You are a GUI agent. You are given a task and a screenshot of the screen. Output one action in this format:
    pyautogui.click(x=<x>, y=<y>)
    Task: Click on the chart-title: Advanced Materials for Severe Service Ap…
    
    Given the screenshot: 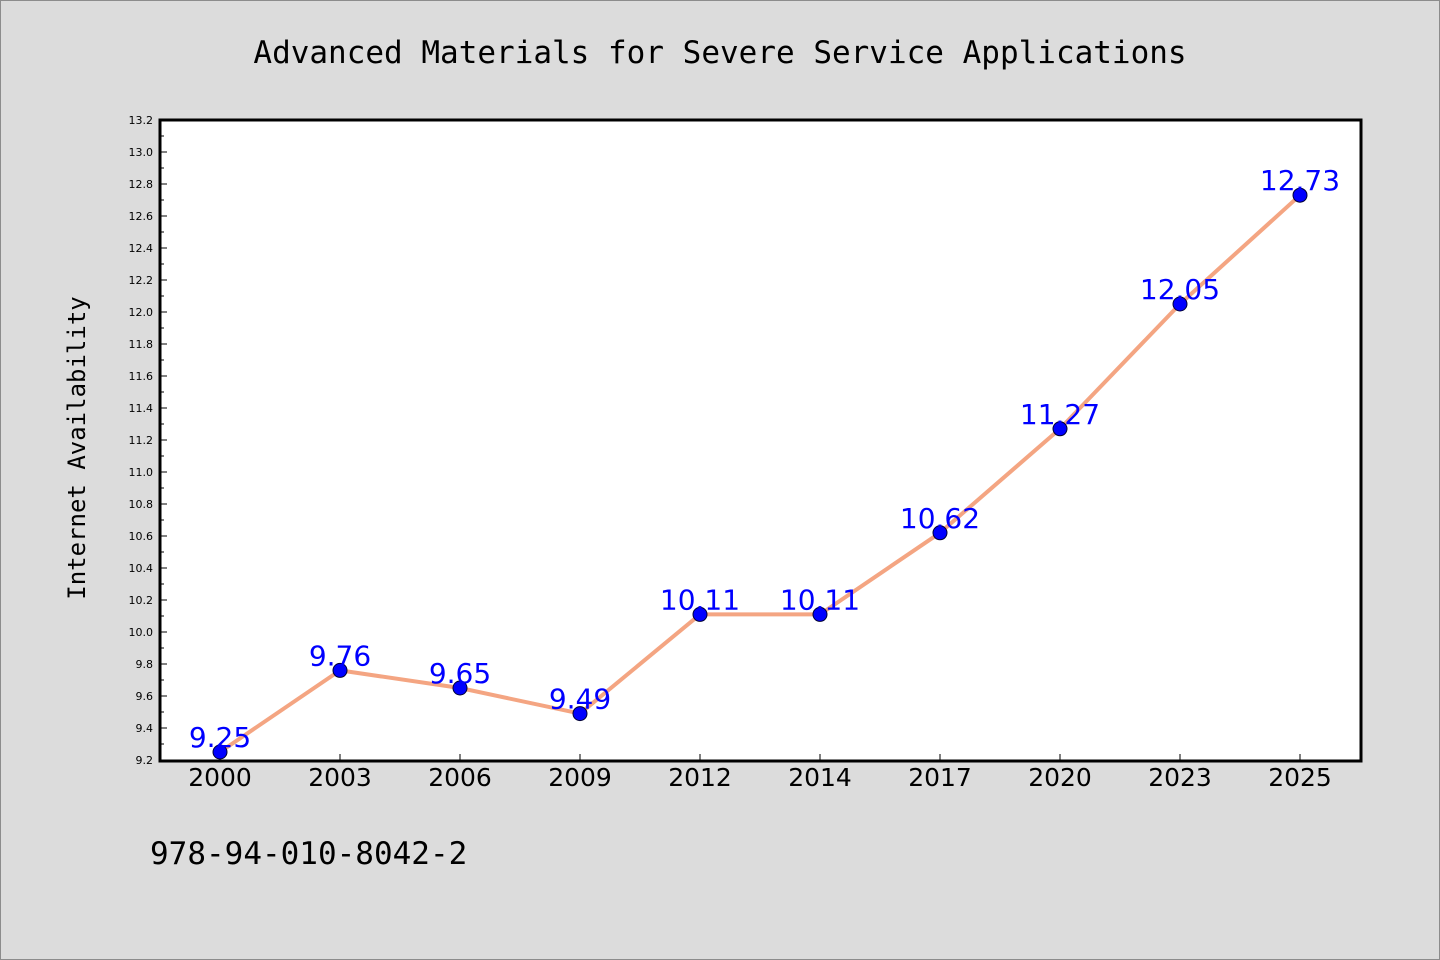 What is the action you would take?
    pyautogui.click(x=719, y=53)
    